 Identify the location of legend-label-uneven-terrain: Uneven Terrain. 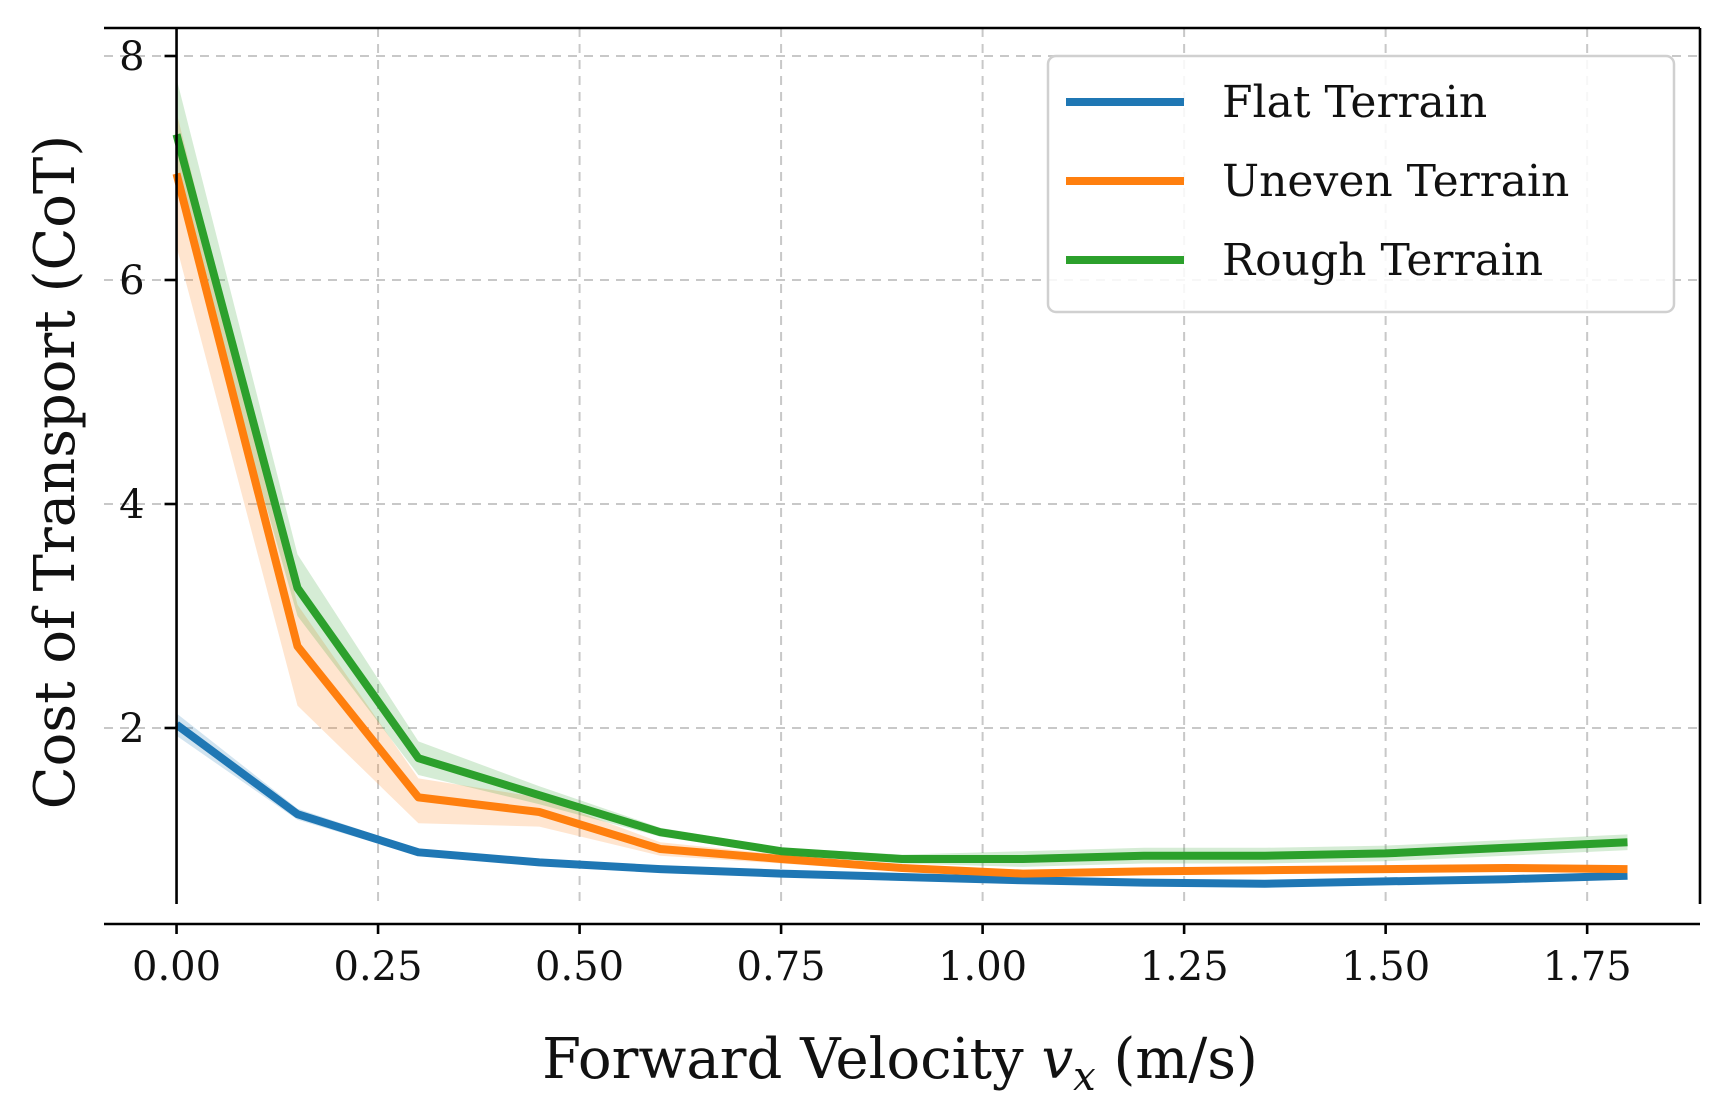
(1395, 181).